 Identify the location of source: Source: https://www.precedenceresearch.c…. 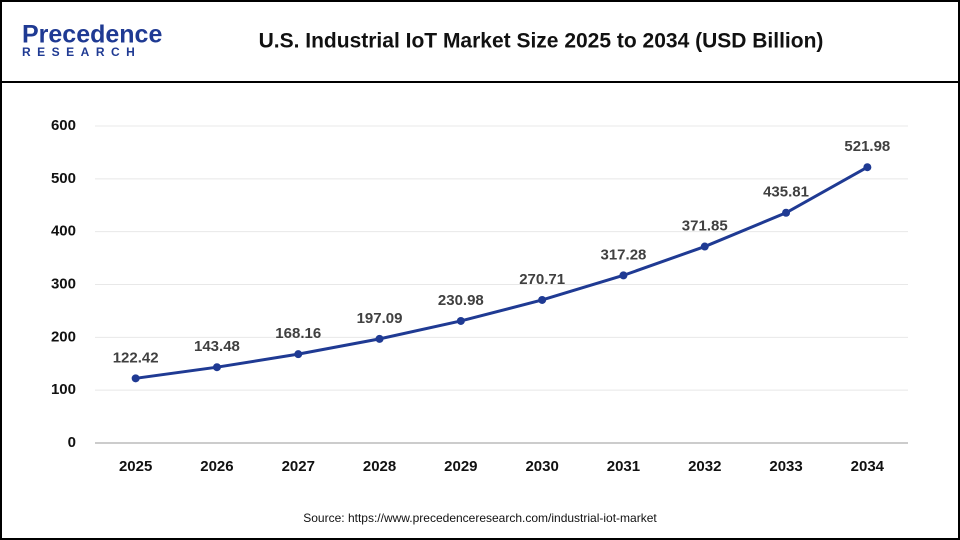
(480, 518).